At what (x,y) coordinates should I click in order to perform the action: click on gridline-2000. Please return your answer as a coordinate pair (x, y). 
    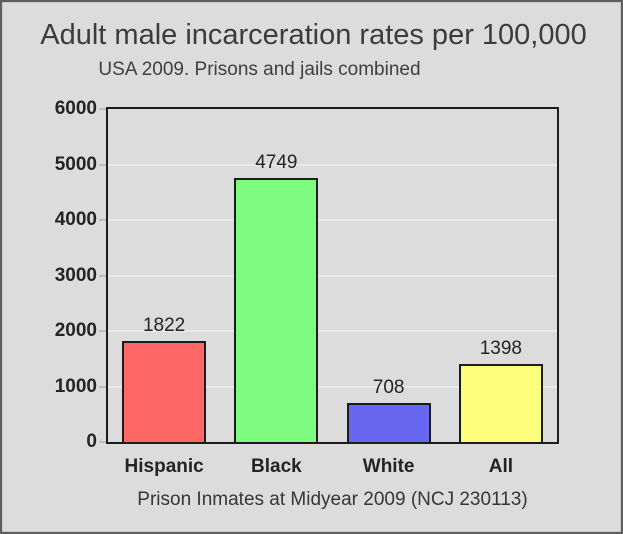
    Looking at the image, I should click on (332, 331).